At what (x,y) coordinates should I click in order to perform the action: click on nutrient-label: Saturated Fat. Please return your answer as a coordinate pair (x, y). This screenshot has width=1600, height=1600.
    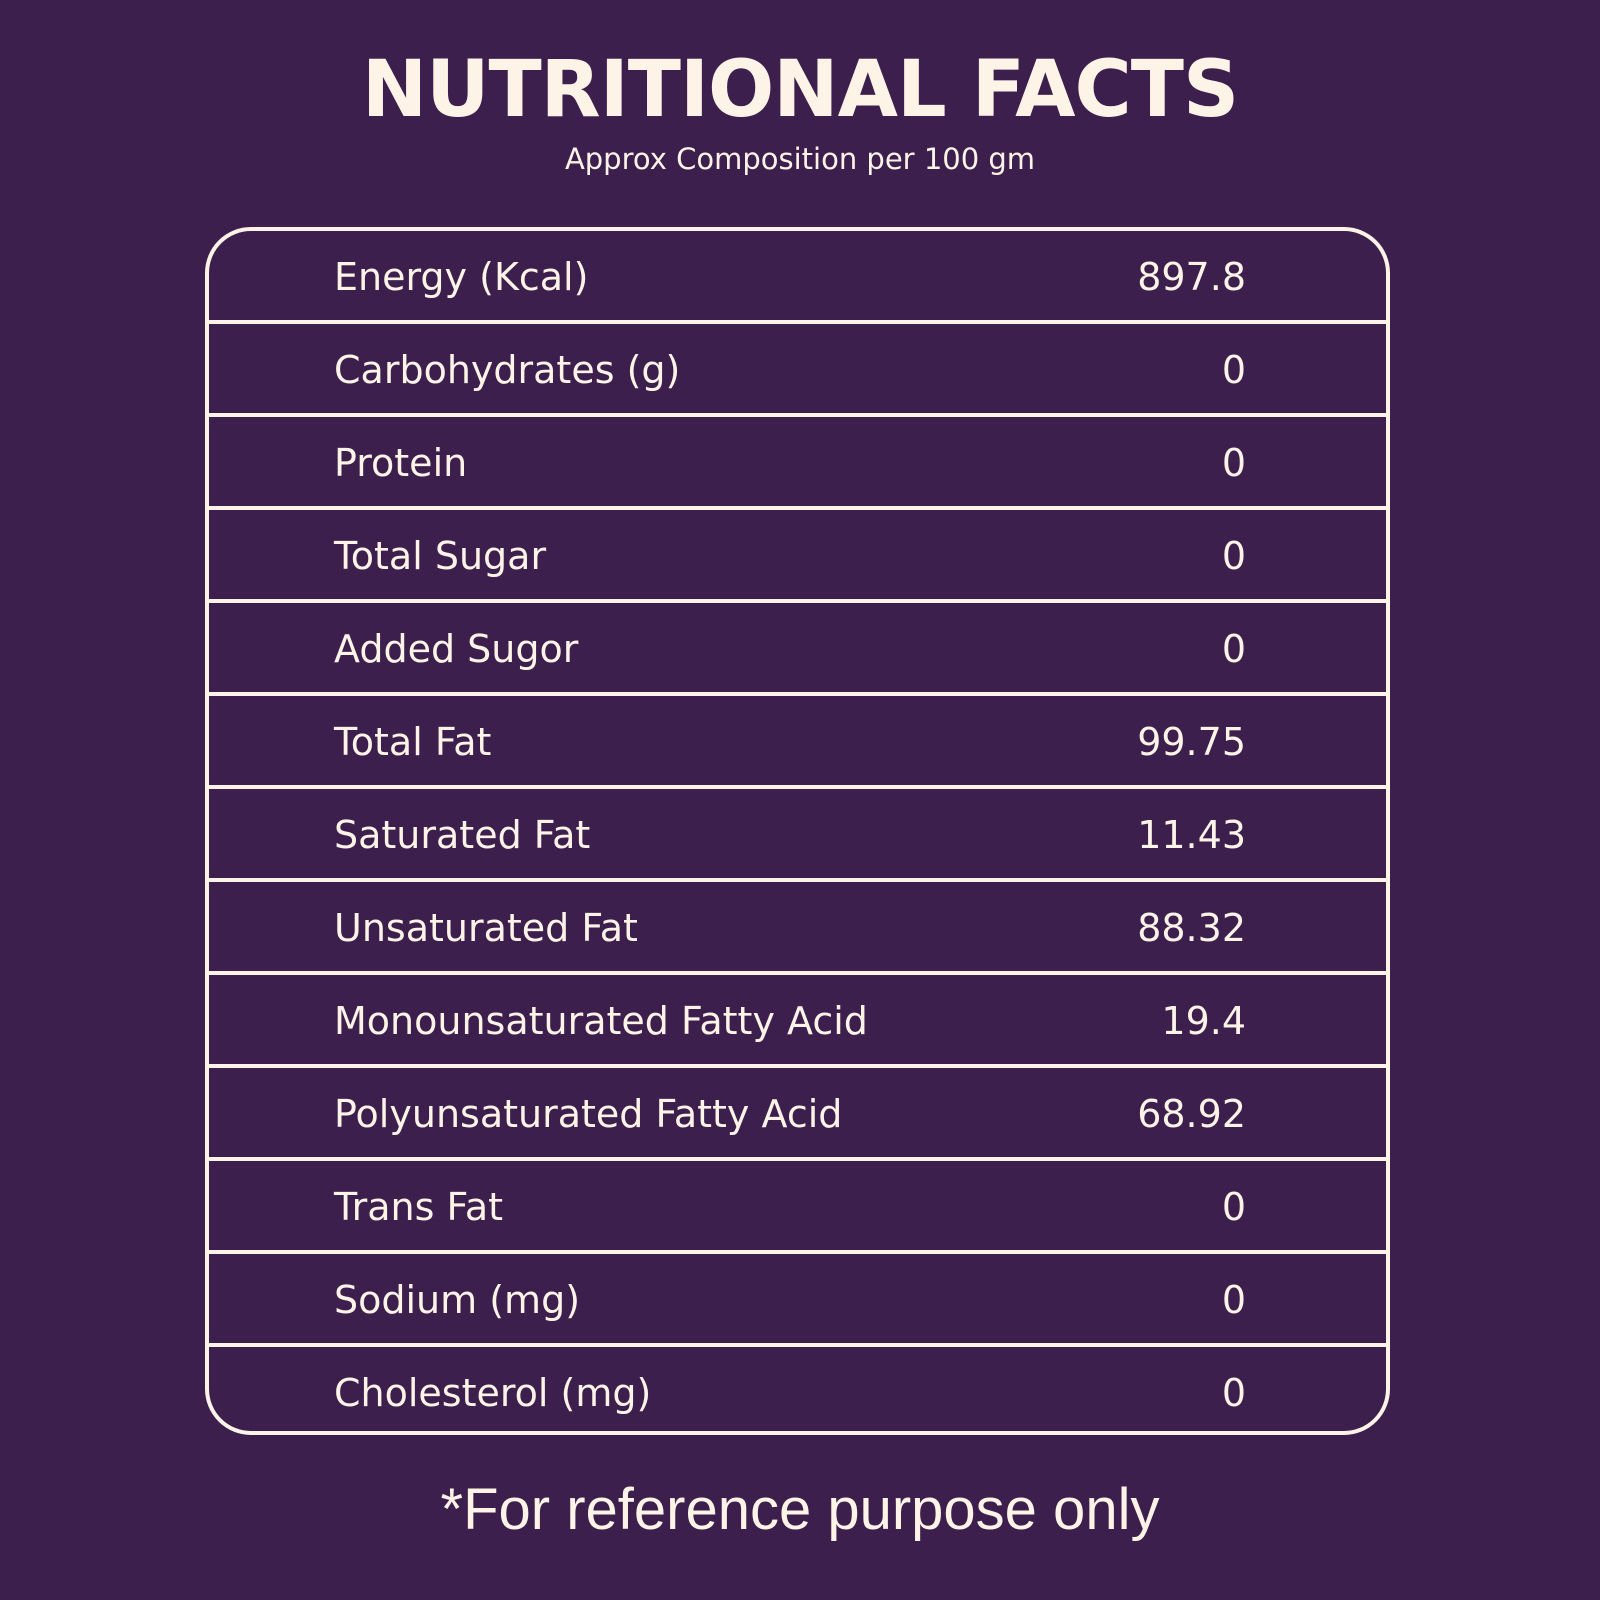
    Looking at the image, I should click on (462, 835).